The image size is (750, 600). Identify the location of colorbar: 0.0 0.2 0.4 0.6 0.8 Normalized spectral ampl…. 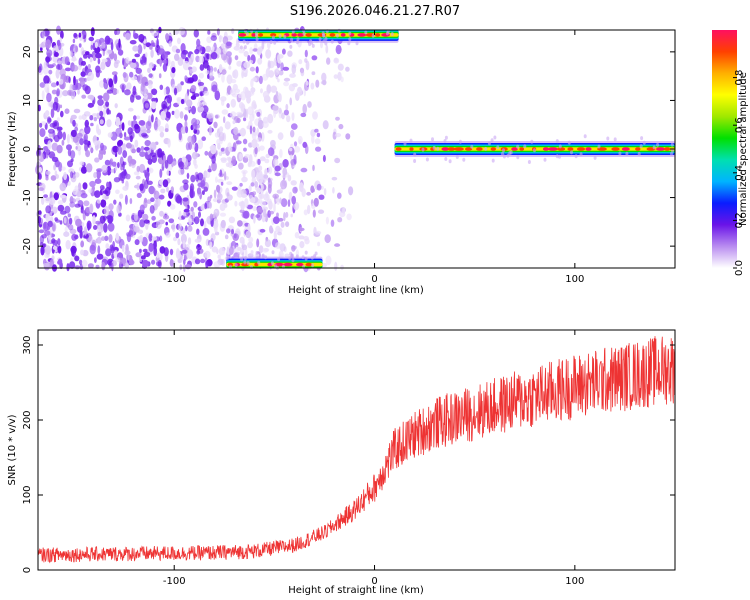
(730, 153).